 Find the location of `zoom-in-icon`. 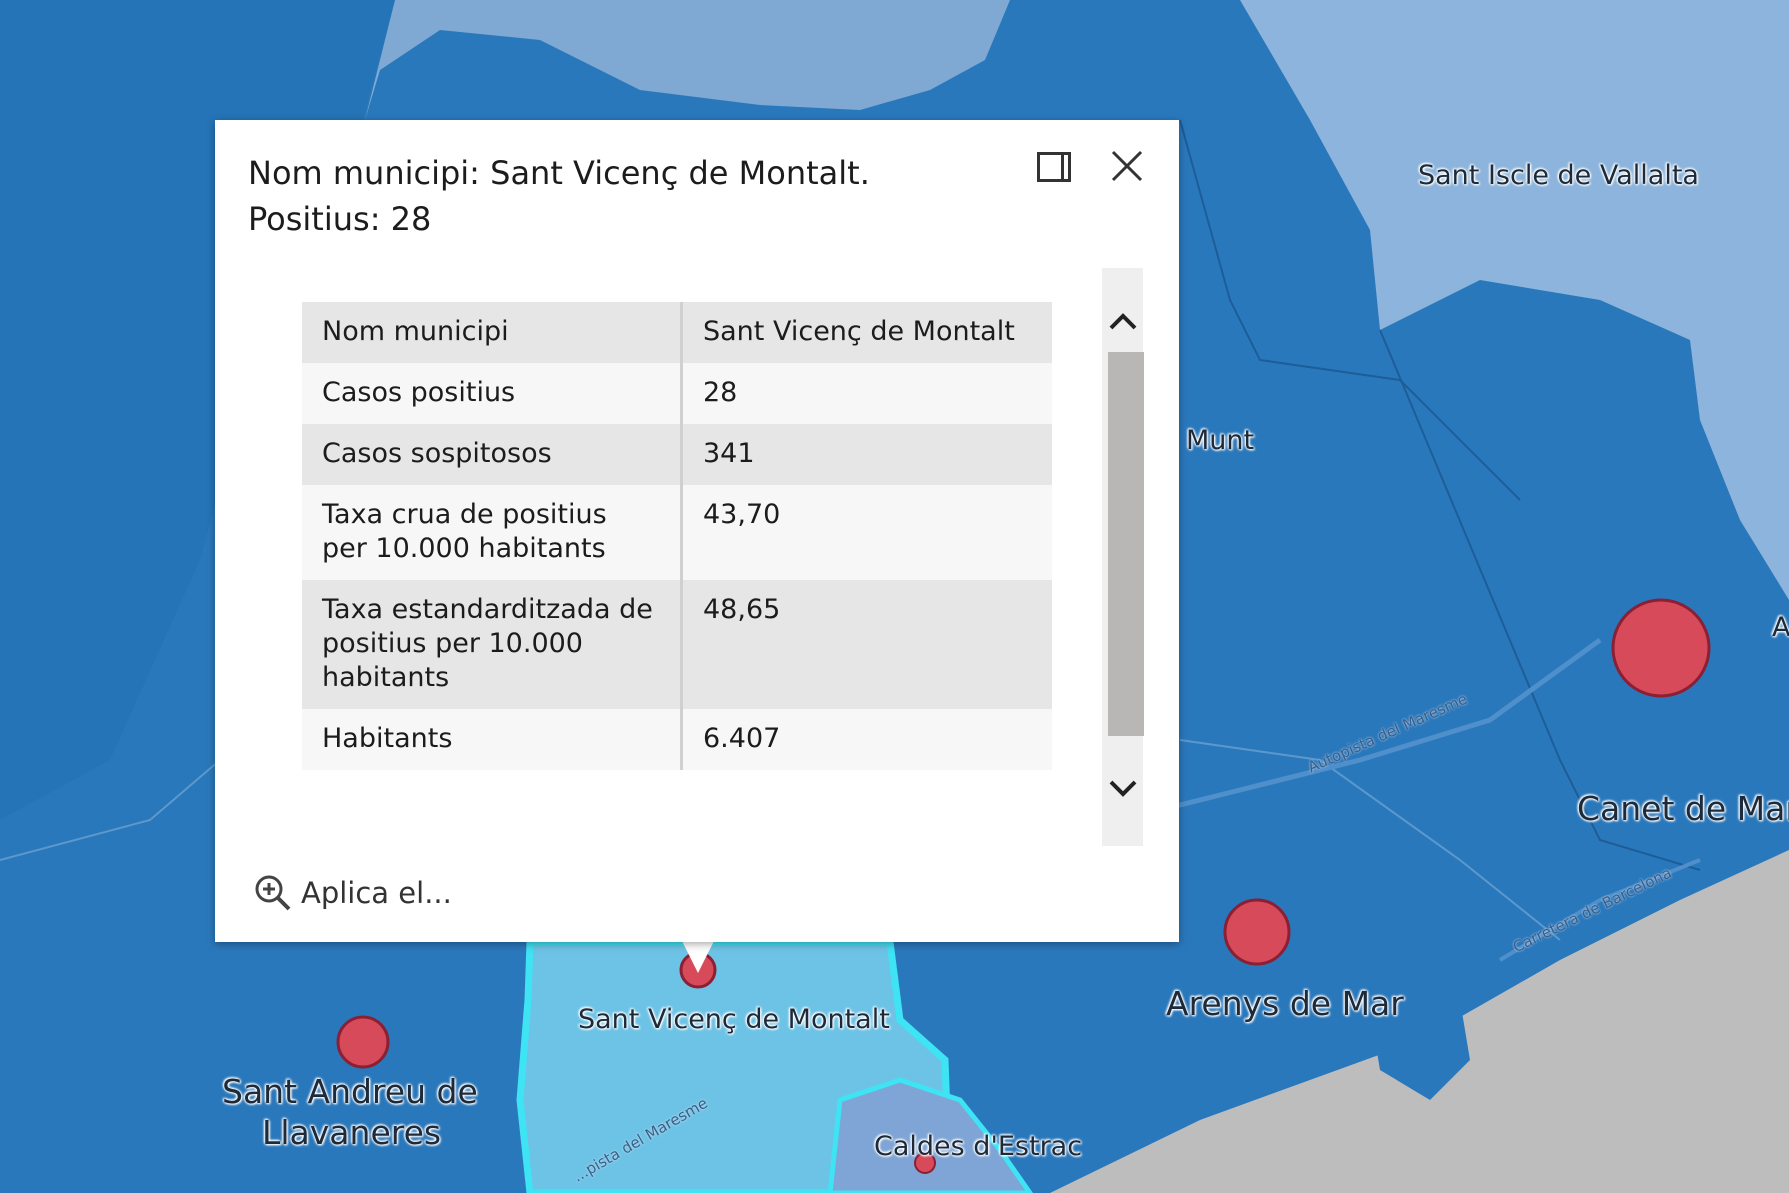

zoom-in-icon is located at coordinates (273, 893).